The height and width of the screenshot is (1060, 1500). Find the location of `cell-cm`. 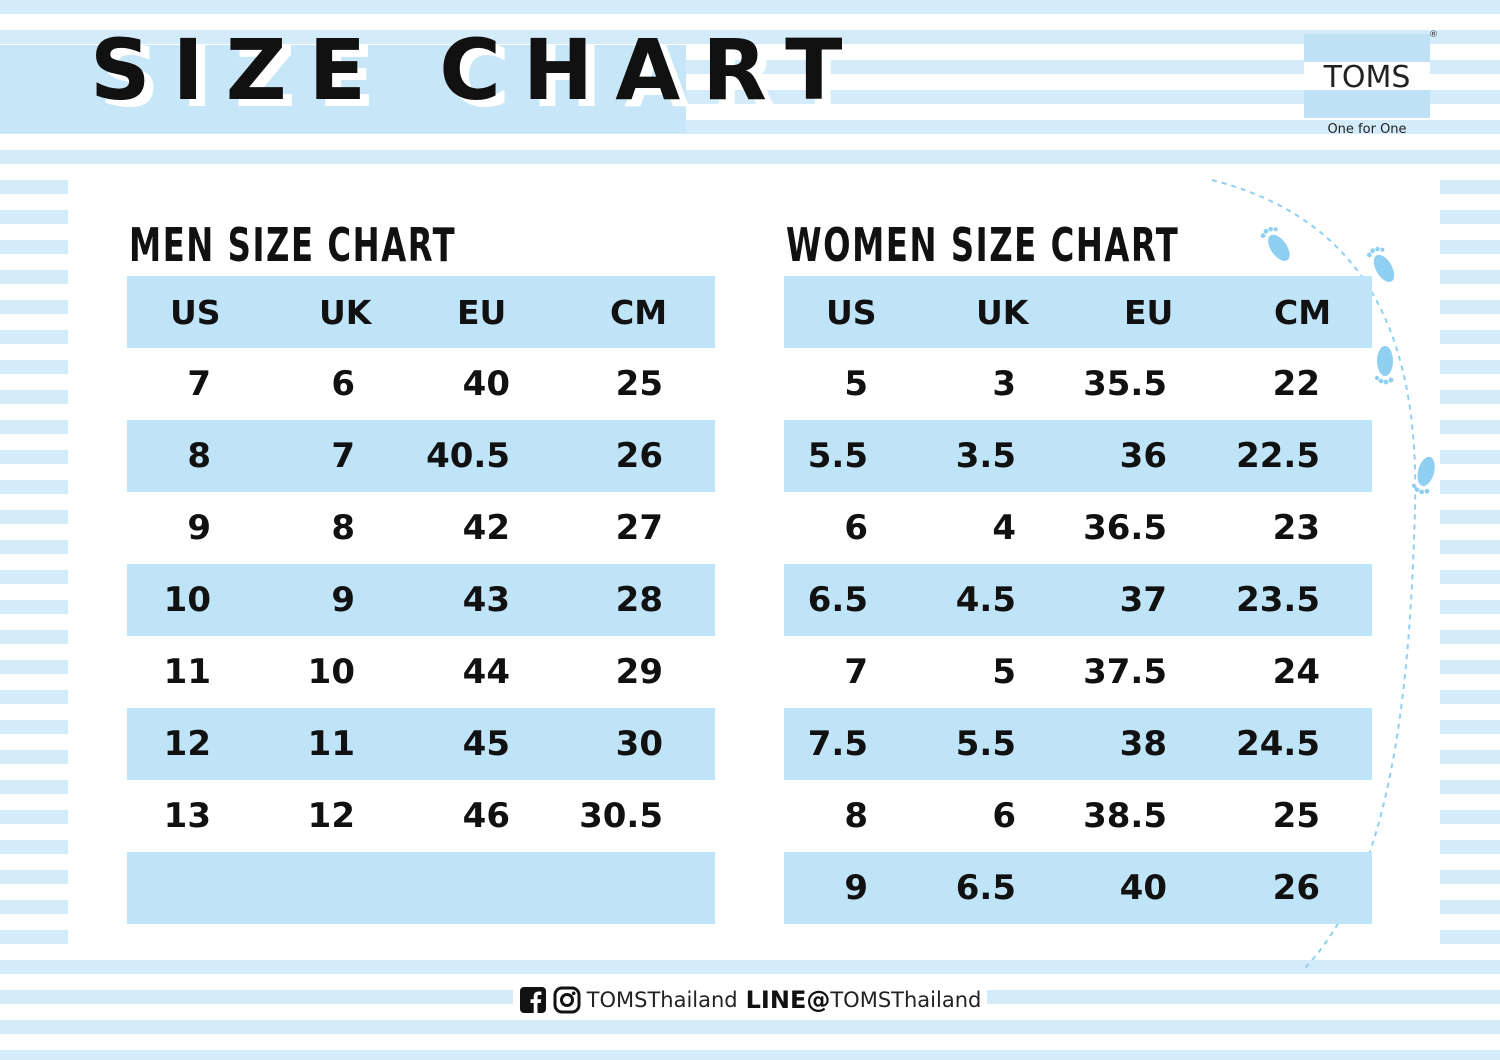

cell-cm is located at coordinates (641, 888).